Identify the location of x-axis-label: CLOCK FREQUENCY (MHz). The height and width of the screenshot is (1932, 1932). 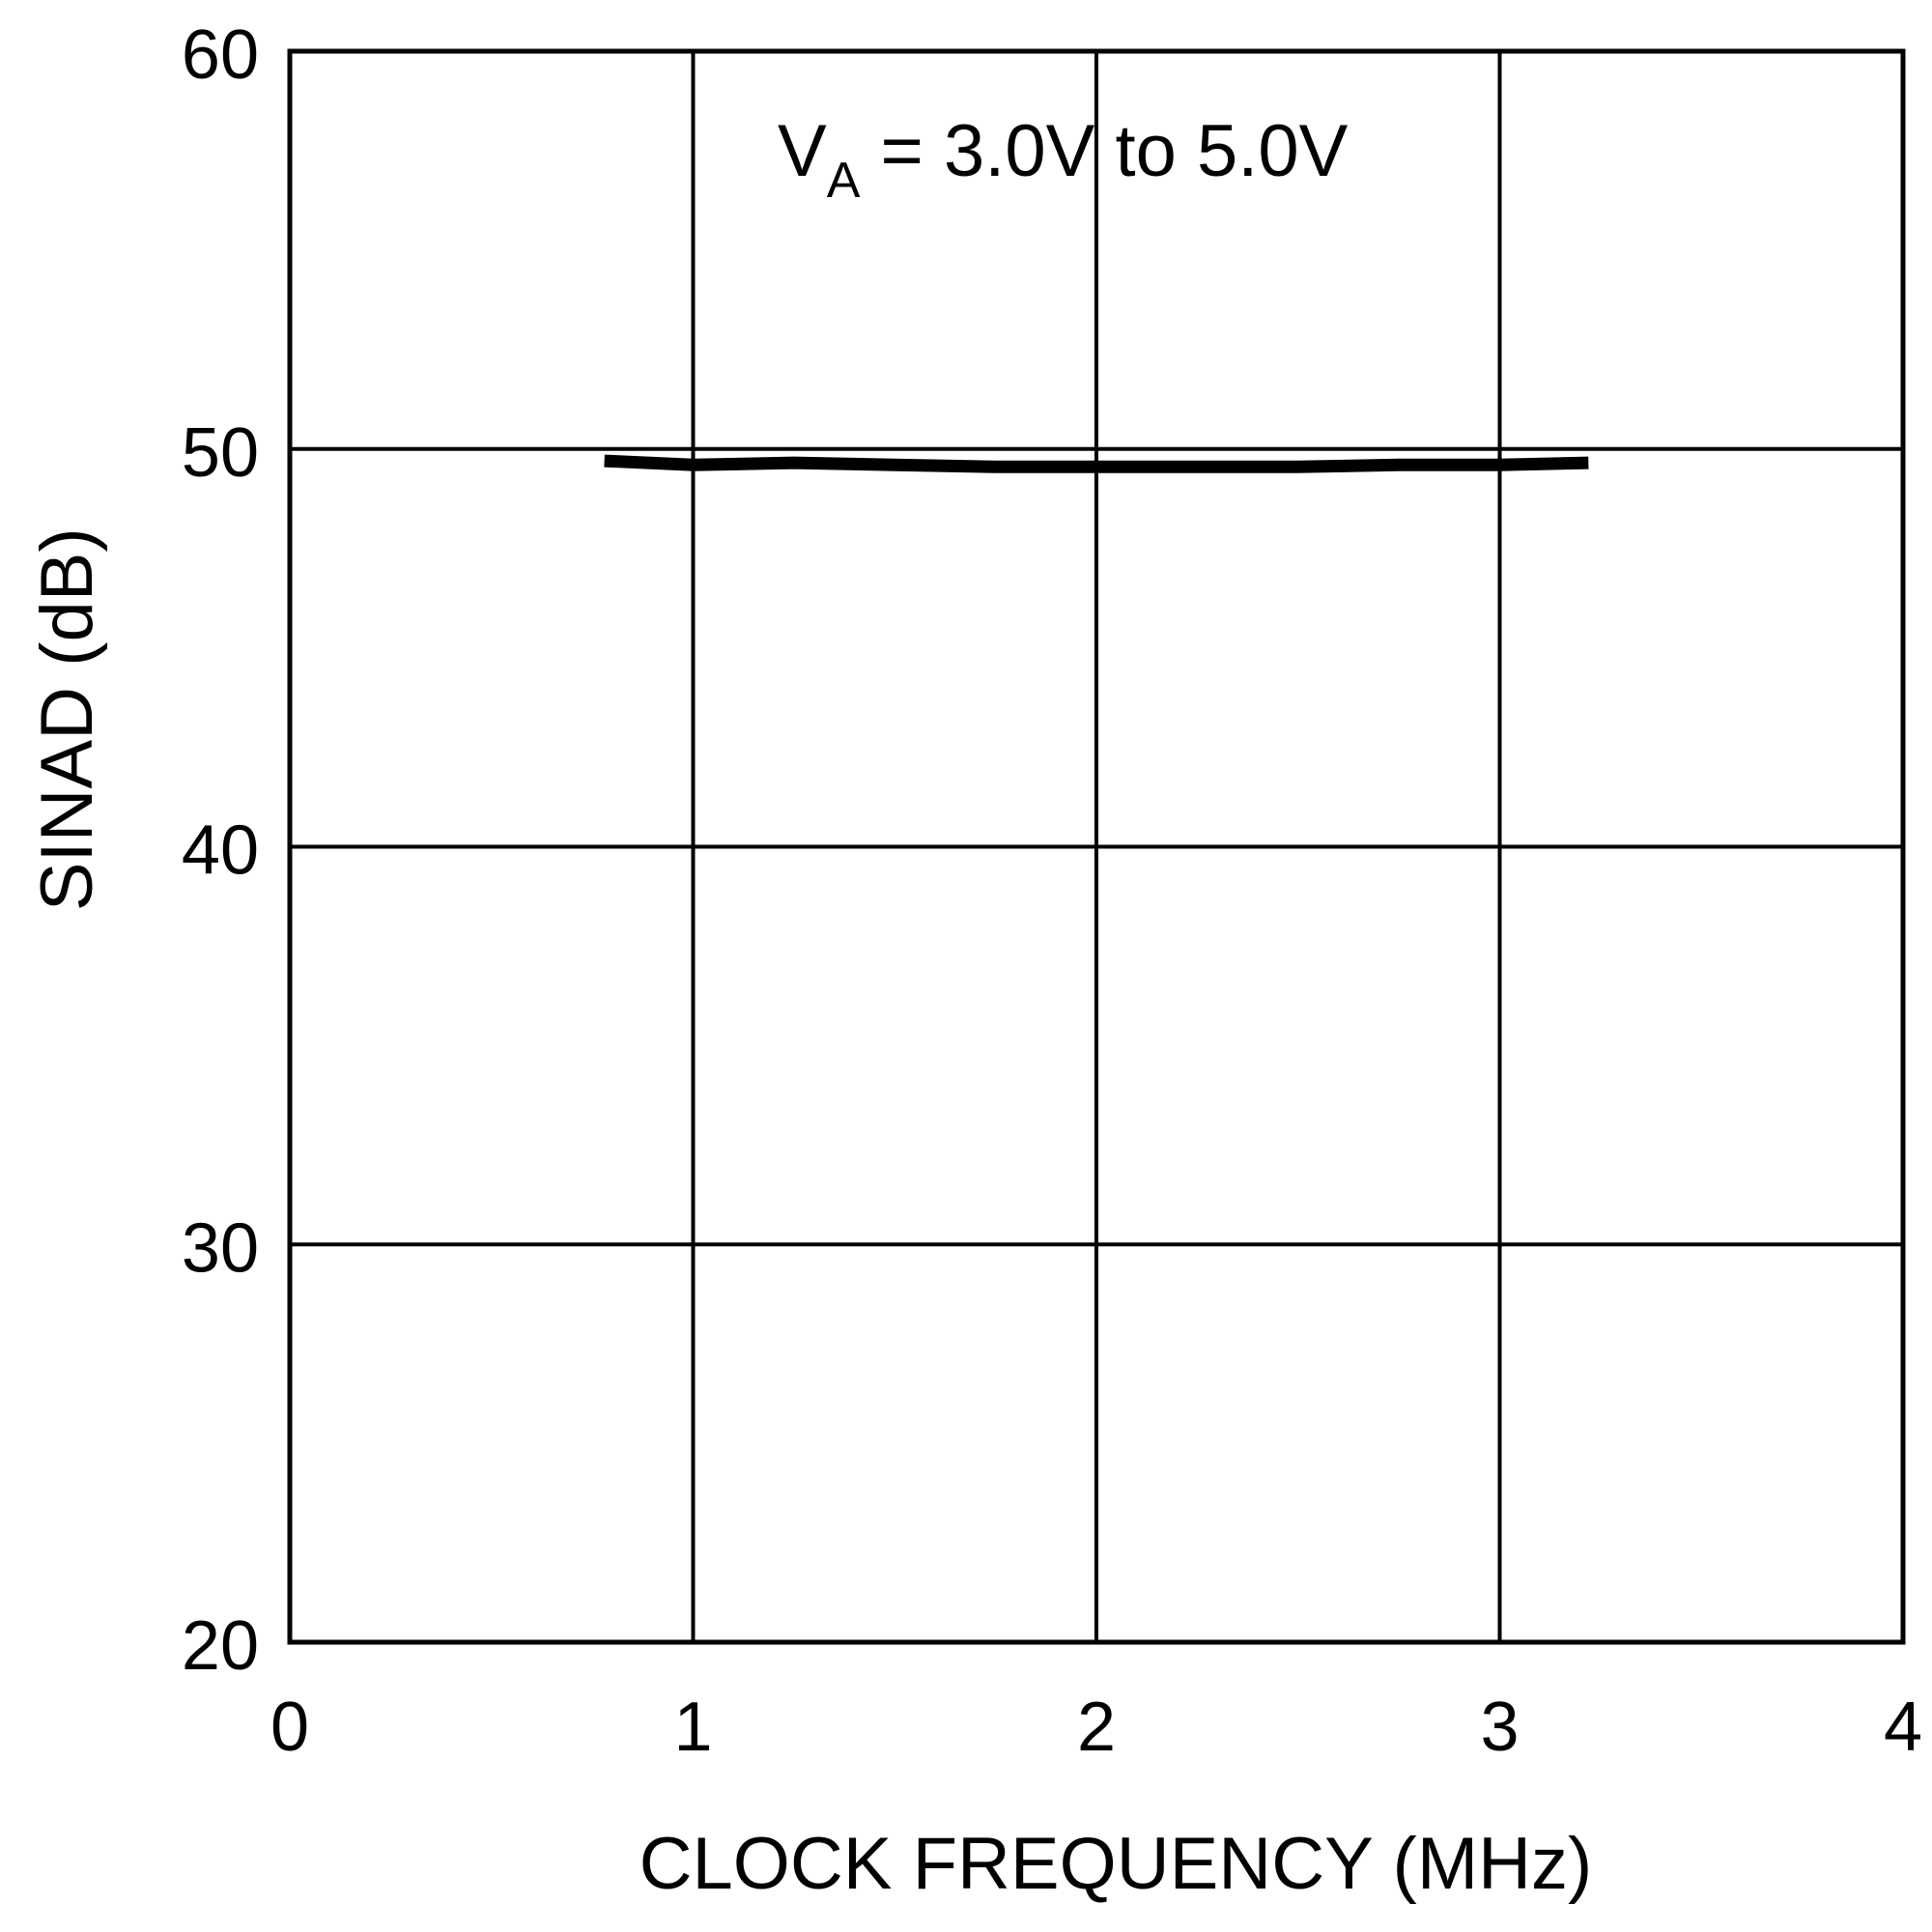
(1116, 1864).